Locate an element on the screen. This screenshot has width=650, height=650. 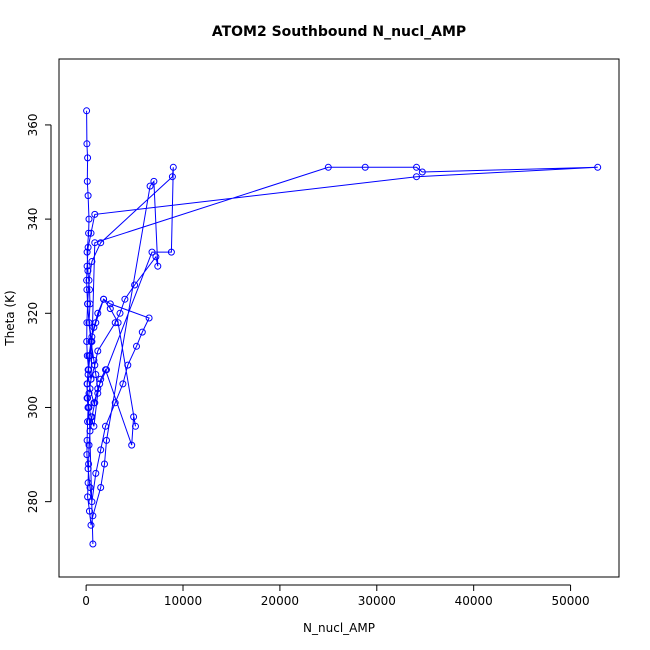
x-tick-label: 0 is located at coordinates (86, 601).